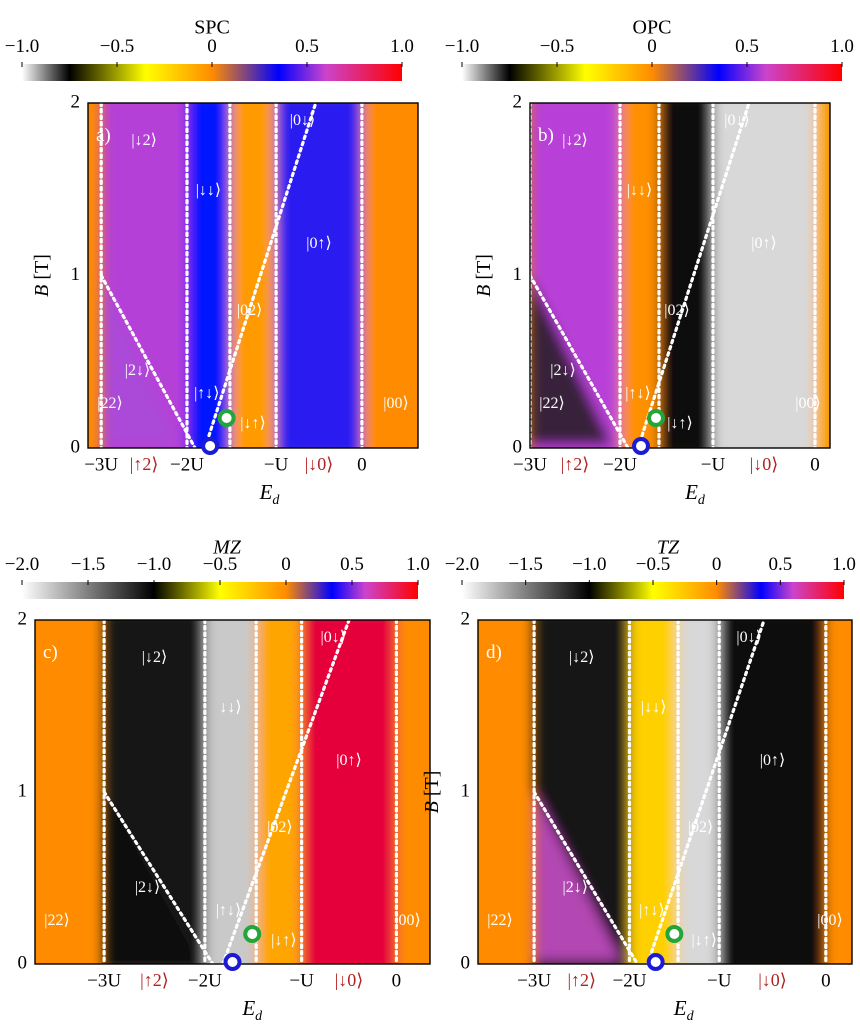  What do you see at coordinates (104, 980) in the screenshot?
I see `x-tick-label: −3U` at bounding box center [104, 980].